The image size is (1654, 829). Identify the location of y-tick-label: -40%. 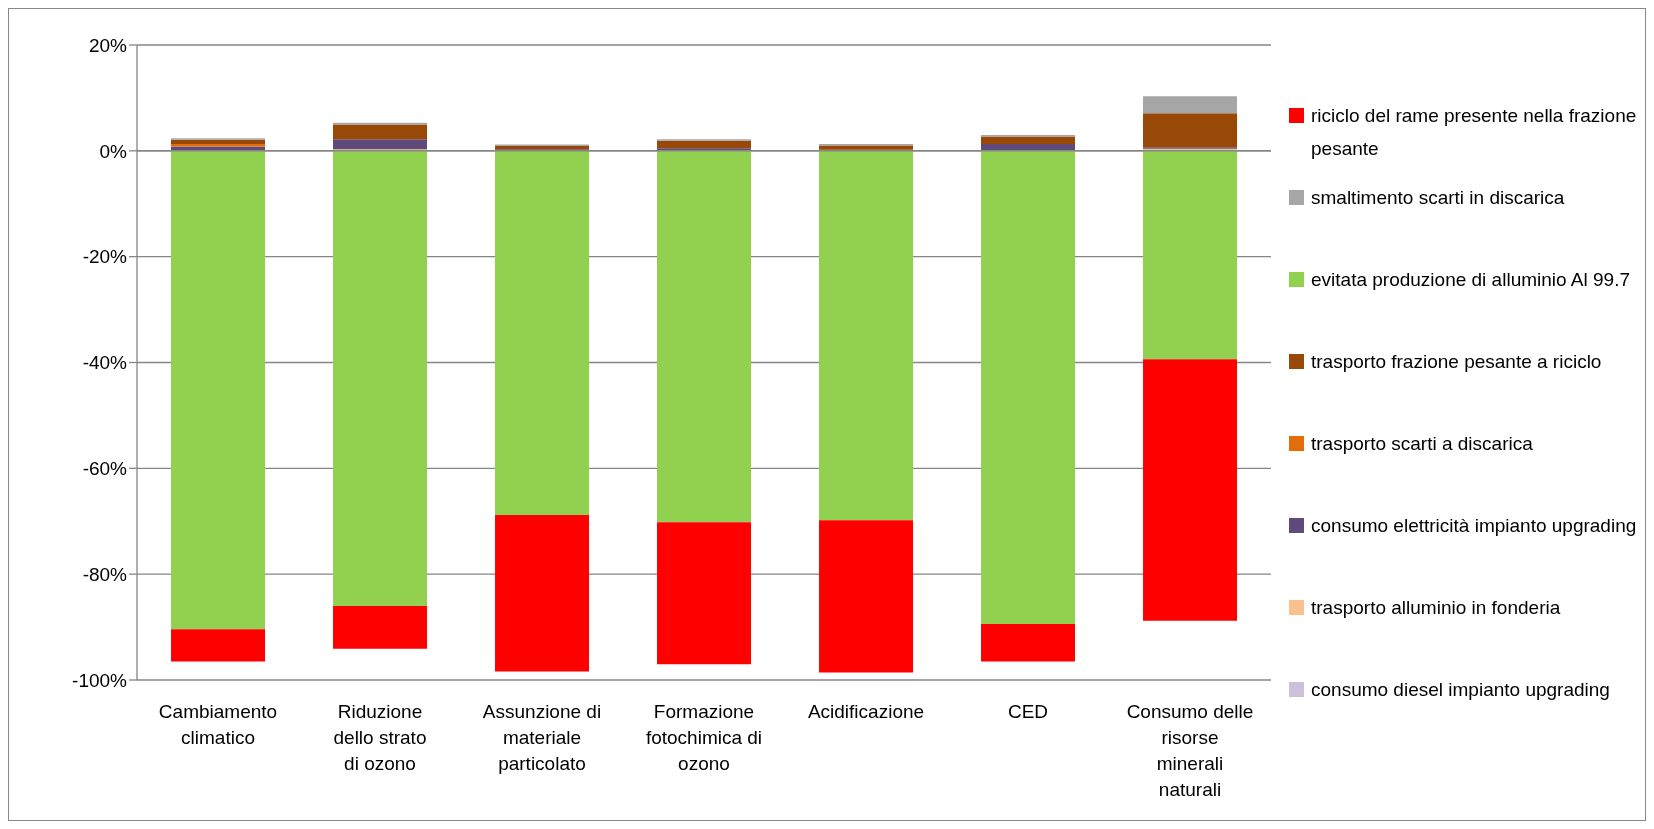
(105, 363).